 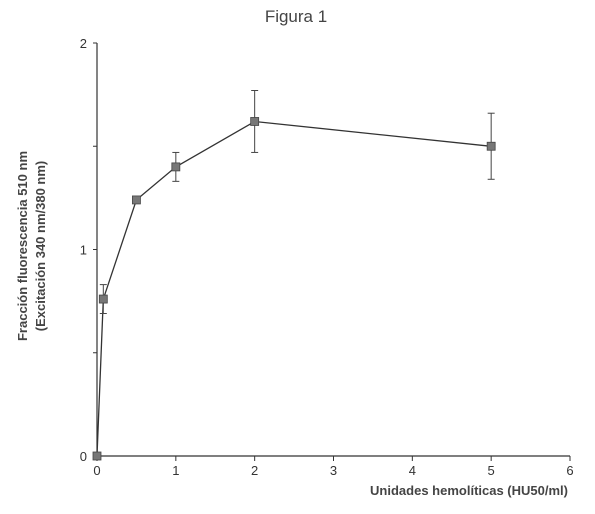 What do you see at coordinates (40, 246) in the screenshot?
I see `y-axis-label-line-2: (Excitación 340 nm/380 nm)` at bounding box center [40, 246].